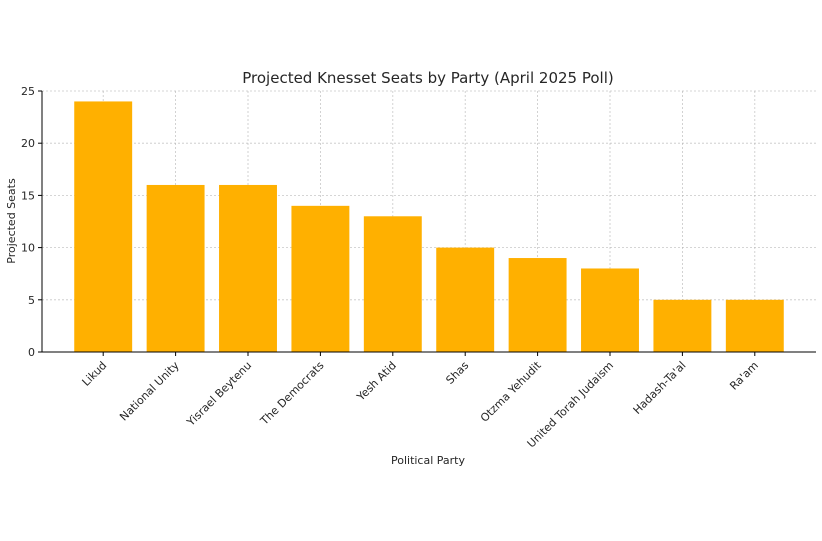  Describe the element at coordinates (660, 388) in the screenshot. I see `x-tick-label-8: Hadash-Ta'al` at that location.